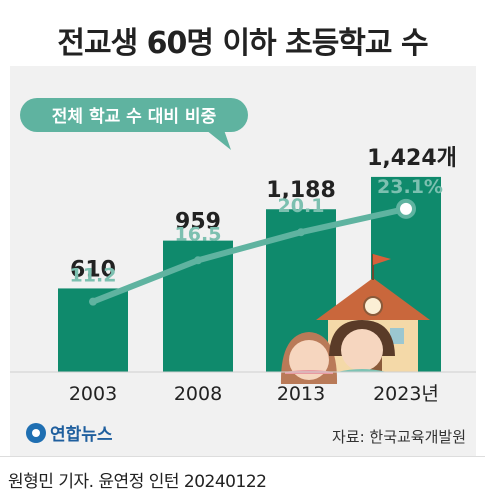  Describe the element at coordinates (137, 482) in the screenshot. I see `byline: 원형민 기자. 윤연정 인턴 20240122` at that location.